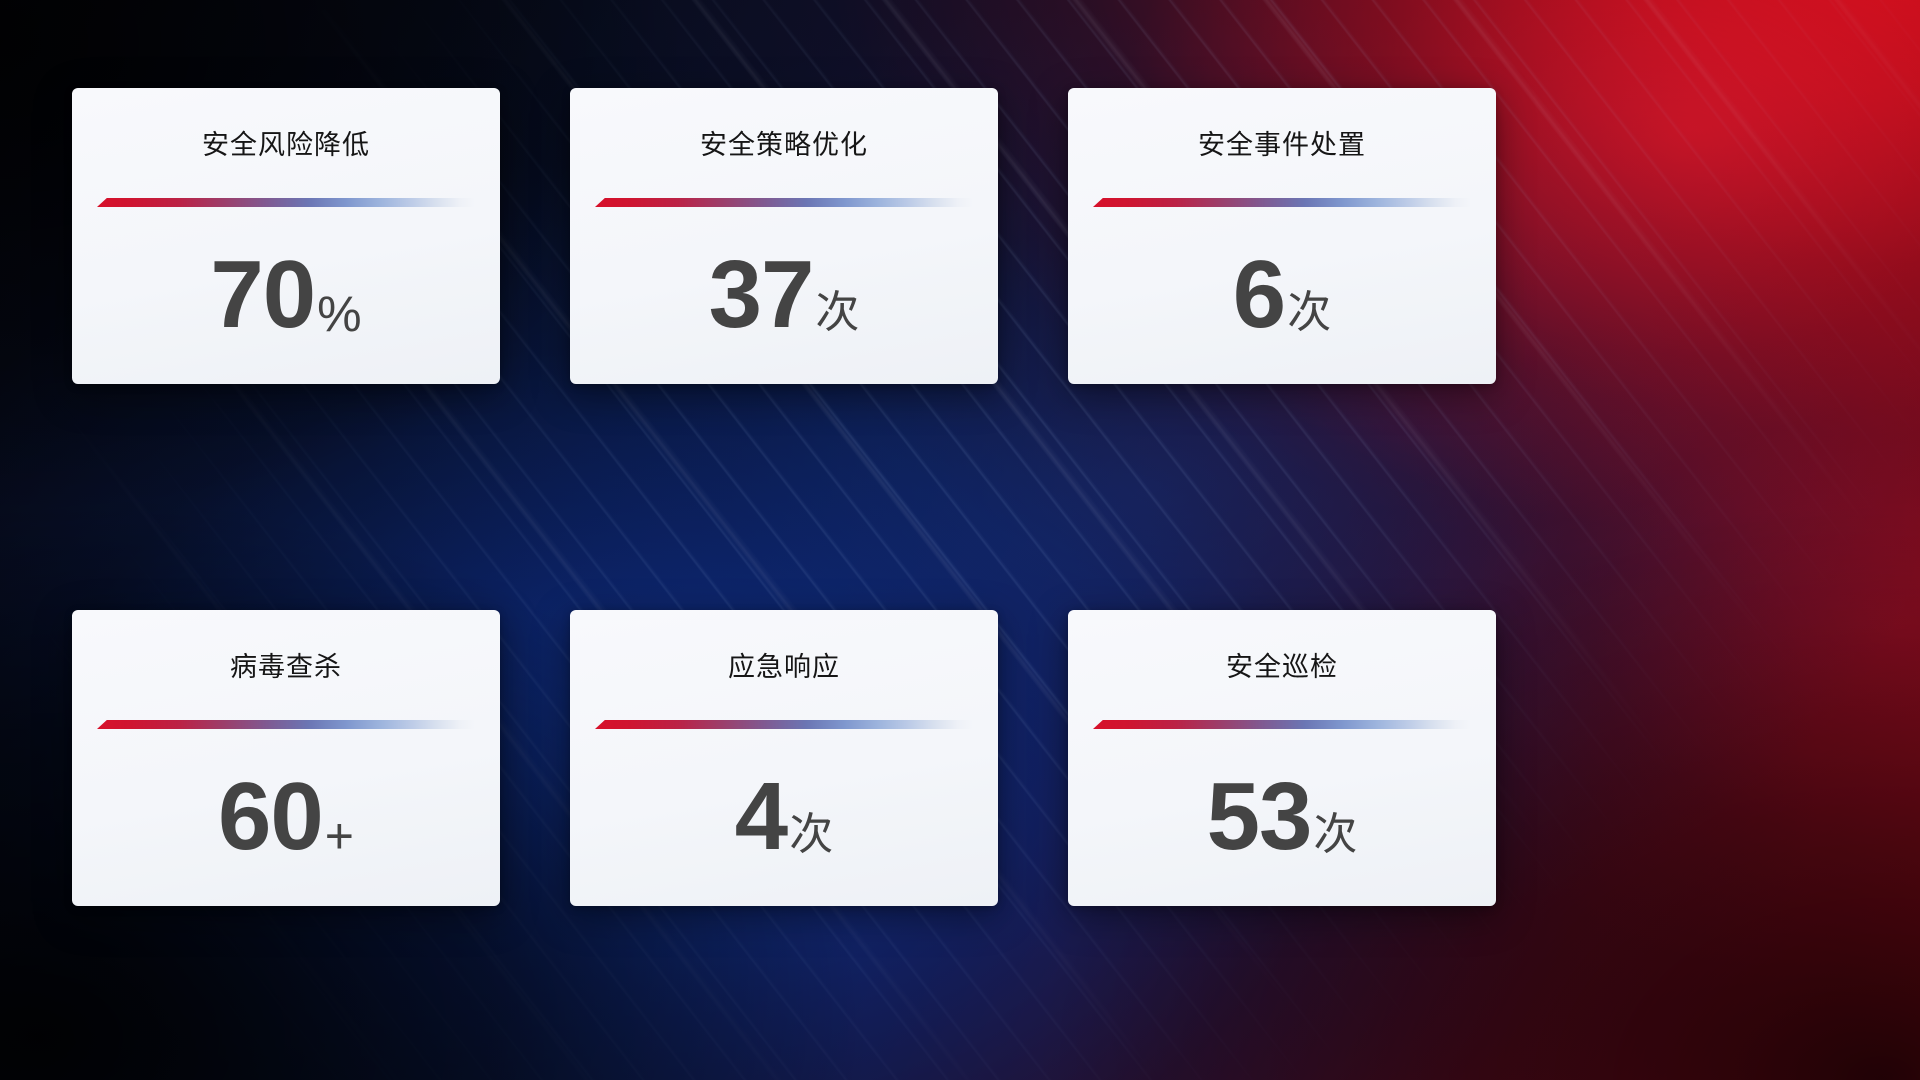 This screenshot has width=1920, height=1080. Describe the element at coordinates (784, 145) in the screenshot. I see `card-title: 安全策略优化` at that location.